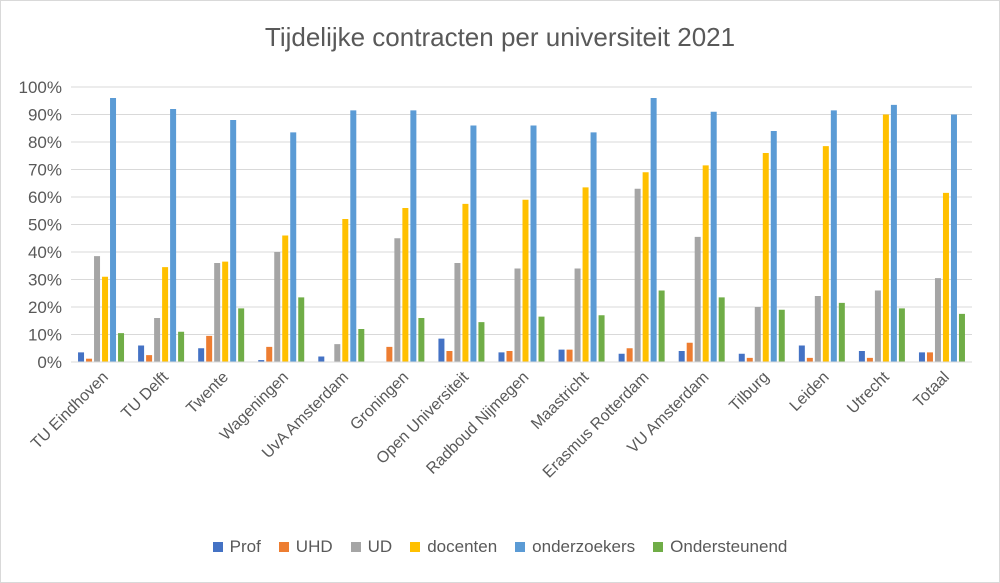  What do you see at coordinates (560, 400) in the screenshot?
I see `x-category-label: Maastricht` at bounding box center [560, 400].